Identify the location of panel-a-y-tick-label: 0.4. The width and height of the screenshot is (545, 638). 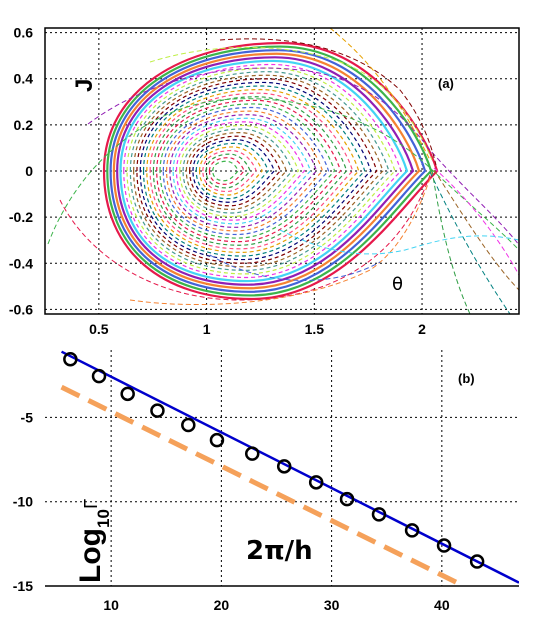
(24, 79).